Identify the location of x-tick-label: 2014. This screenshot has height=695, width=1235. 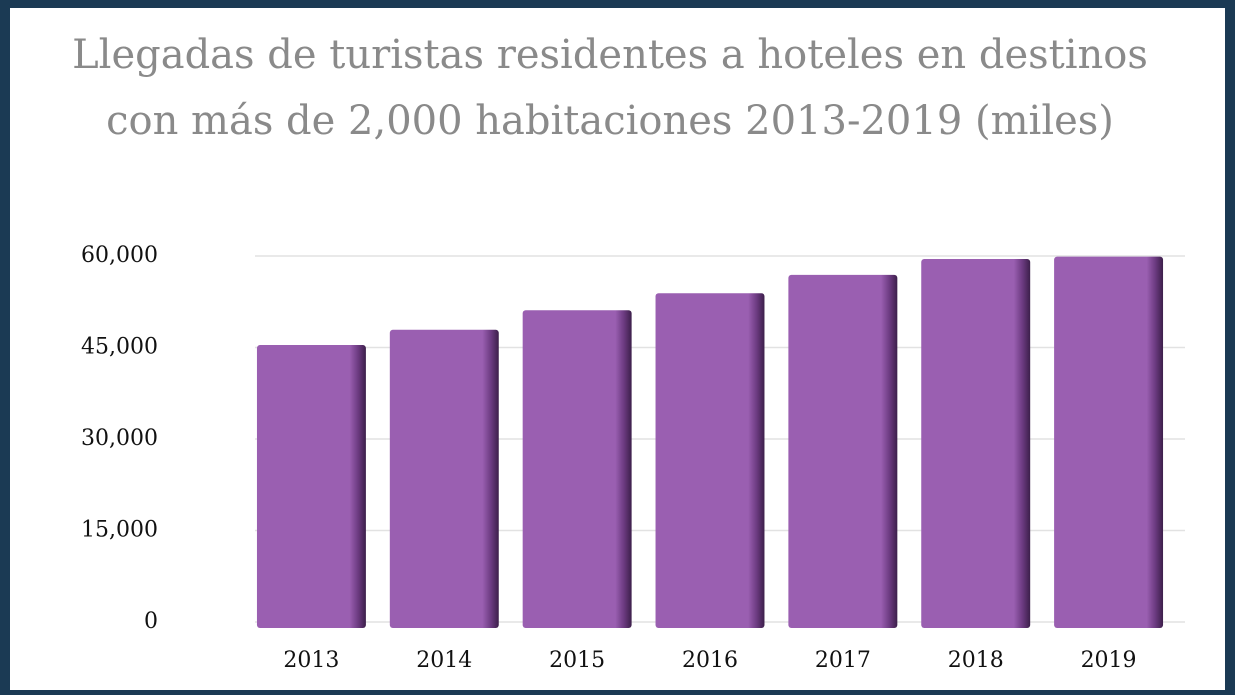
(444, 660).